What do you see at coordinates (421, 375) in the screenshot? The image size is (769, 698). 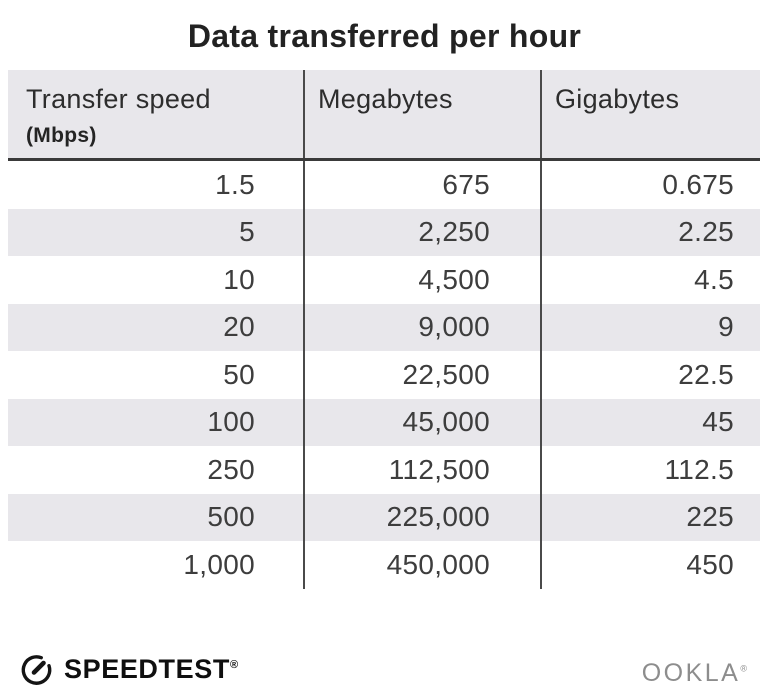 I see `megabytes-cell: 22,500` at bounding box center [421, 375].